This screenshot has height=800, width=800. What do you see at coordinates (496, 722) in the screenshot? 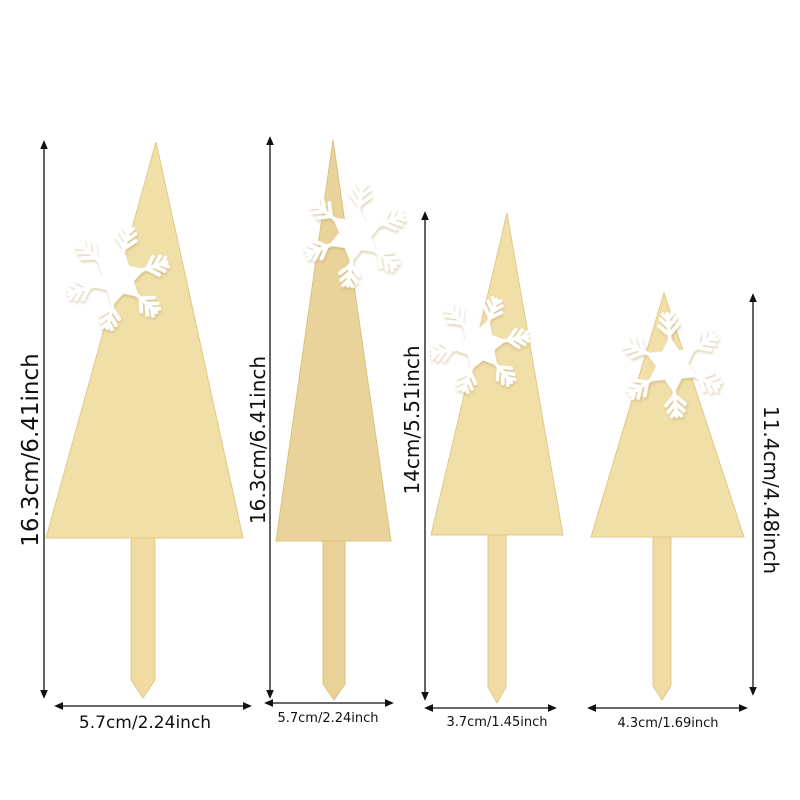
I see `width-label-3: 3.7cm/1.45inch` at bounding box center [496, 722].